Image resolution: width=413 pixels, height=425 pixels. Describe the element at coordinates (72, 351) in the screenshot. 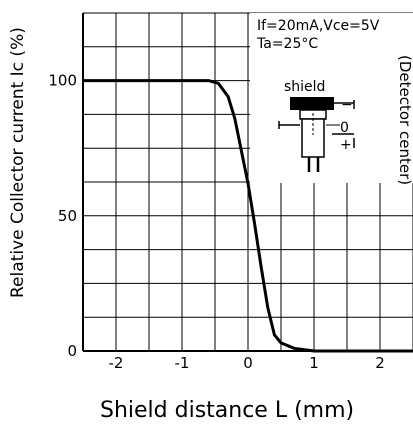

I see `y-tick-label: 0` at that location.